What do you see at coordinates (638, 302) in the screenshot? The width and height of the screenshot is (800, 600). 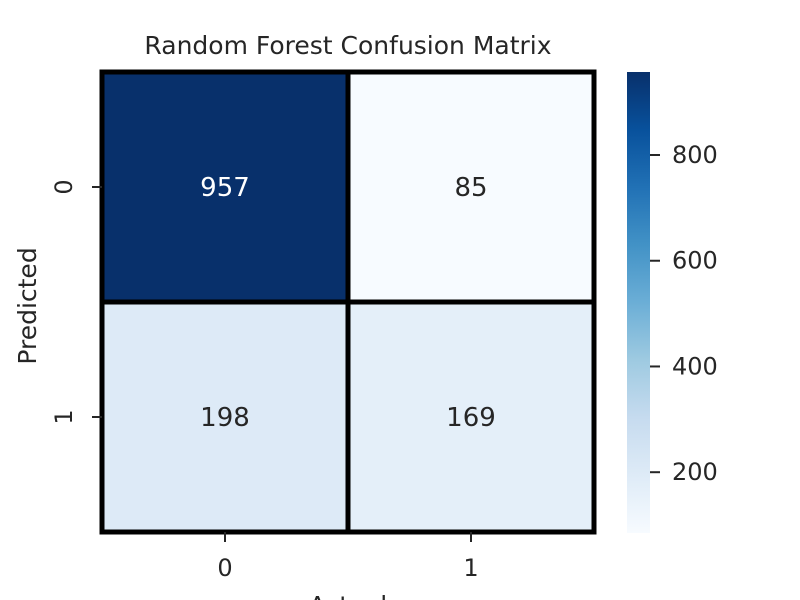 I see `colorbar` at bounding box center [638, 302].